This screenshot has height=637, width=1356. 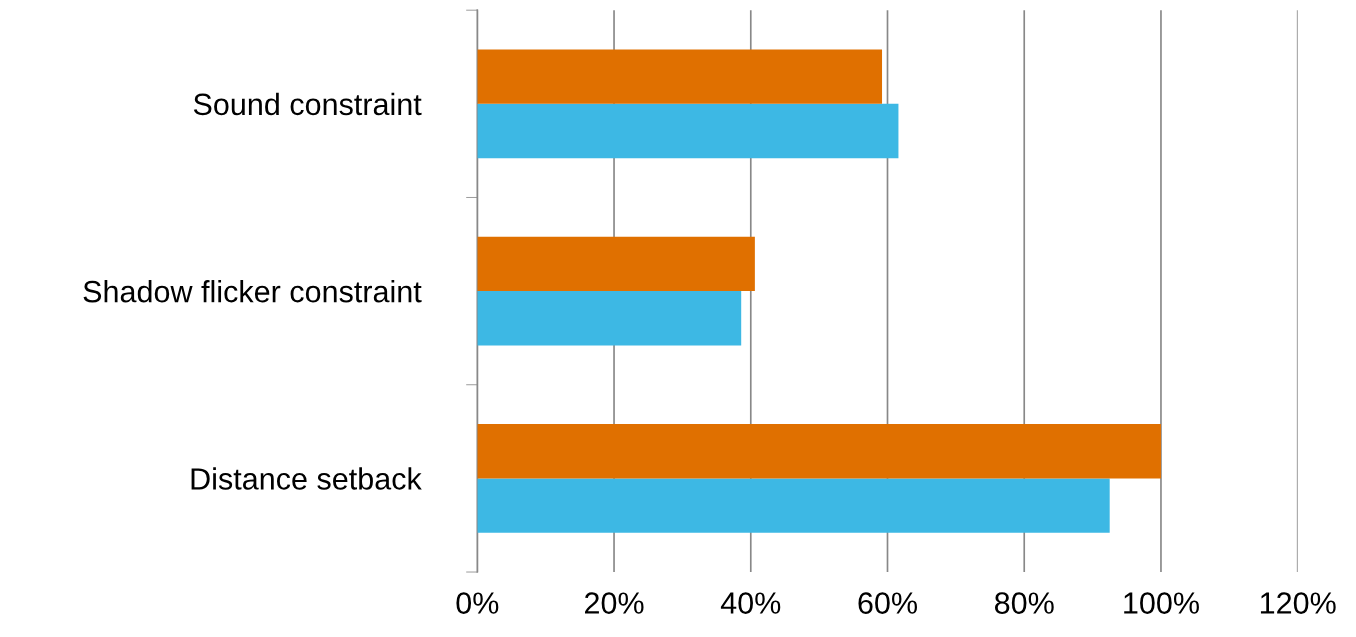 What do you see at coordinates (307, 104) in the screenshot?
I see `y-tick-label: Sound constraint` at bounding box center [307, 104].